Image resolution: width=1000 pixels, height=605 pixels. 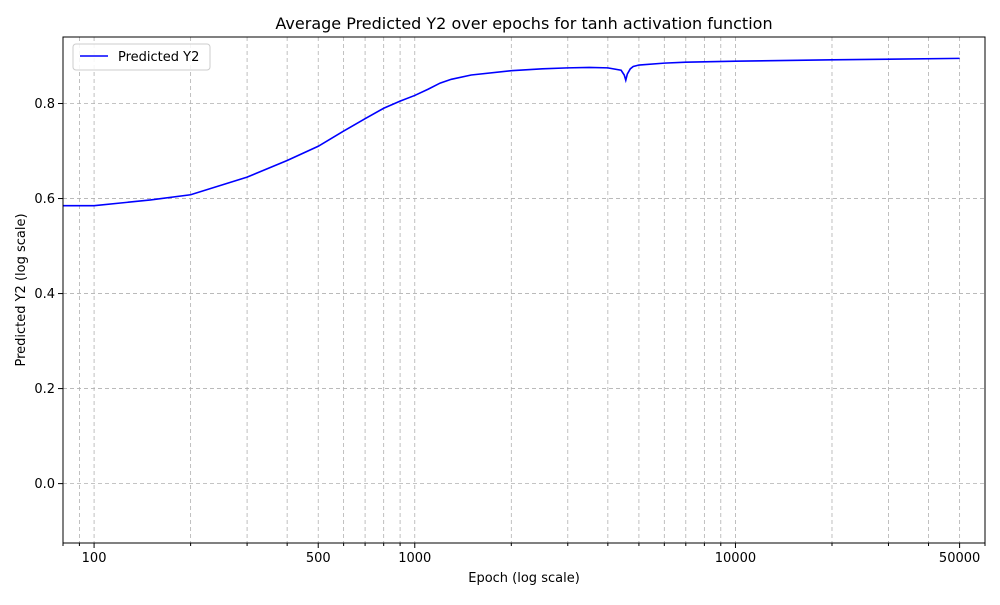 What do you see at coordinates (735, 558) in the screenshot?
I see `x-tick-label: 10000` at bounding box center [735, 558].